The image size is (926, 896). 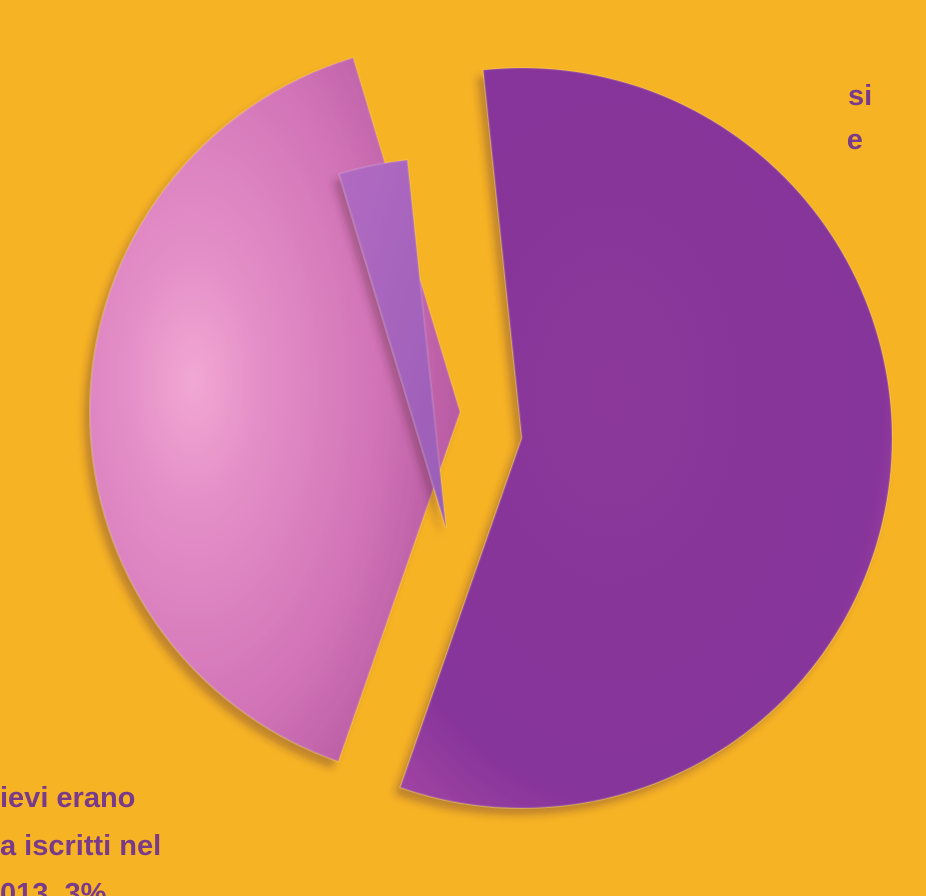 I want to click on left-label-line-1: ievi erano, so click(x=68, y=798).